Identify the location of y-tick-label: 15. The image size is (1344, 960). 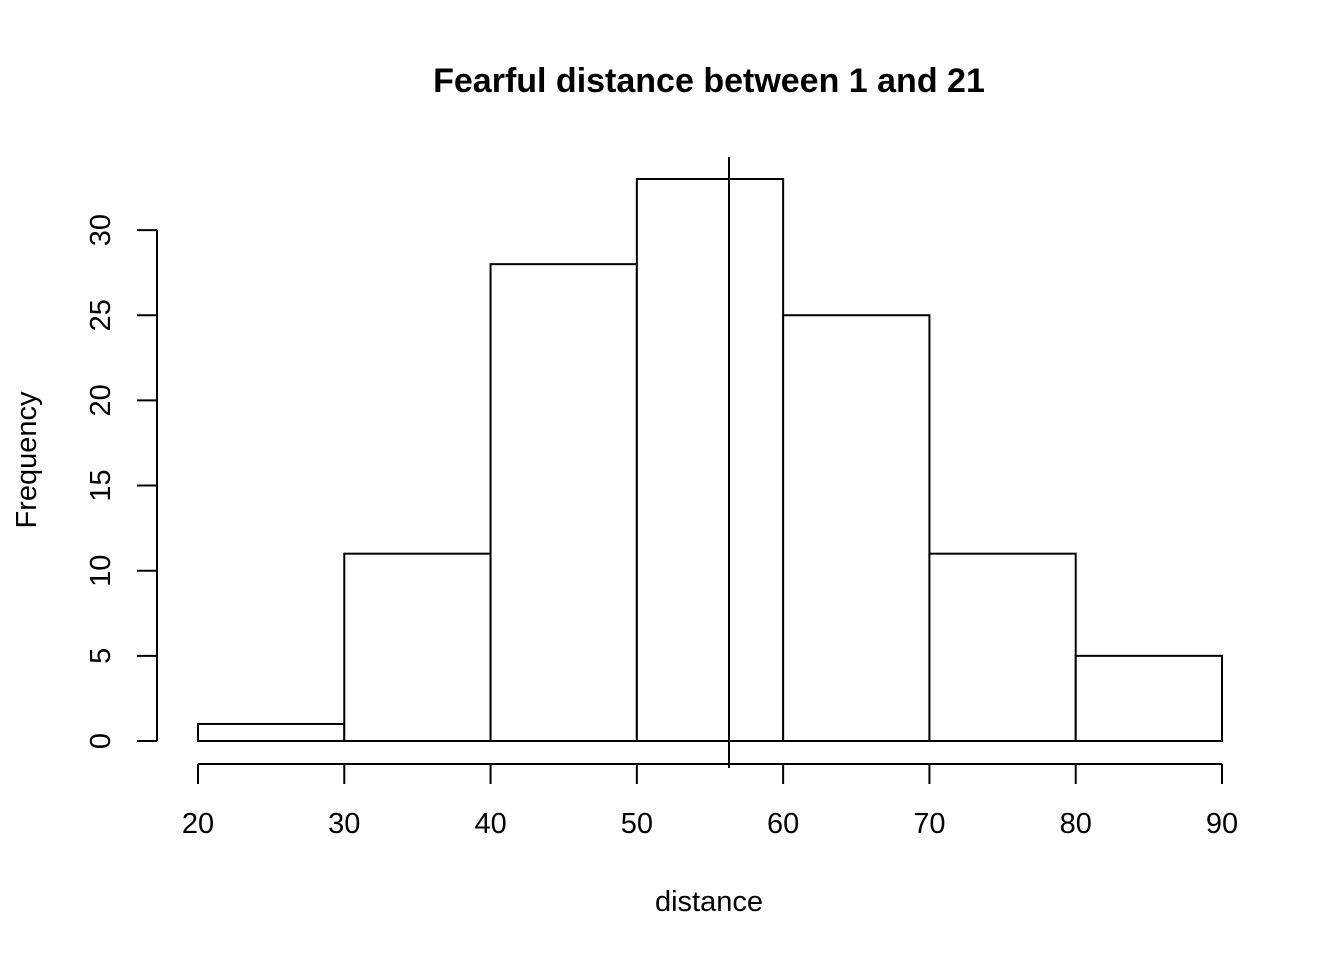
(101, 485).